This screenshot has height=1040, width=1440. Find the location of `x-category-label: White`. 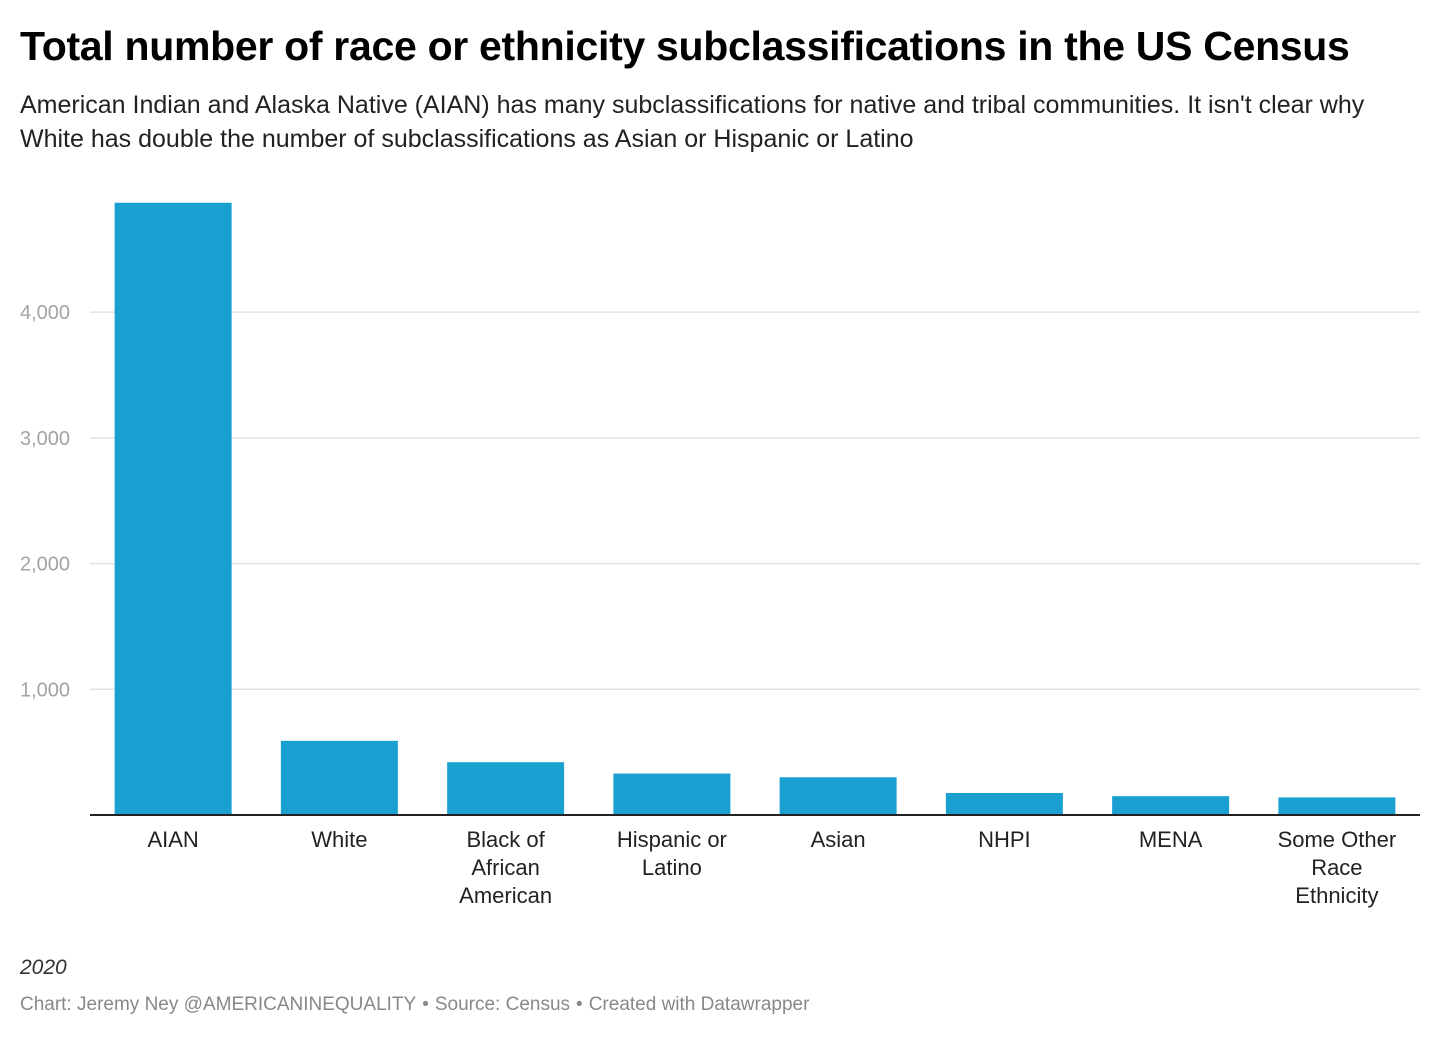

x-category-label: White is located at coordinates (339, 839).